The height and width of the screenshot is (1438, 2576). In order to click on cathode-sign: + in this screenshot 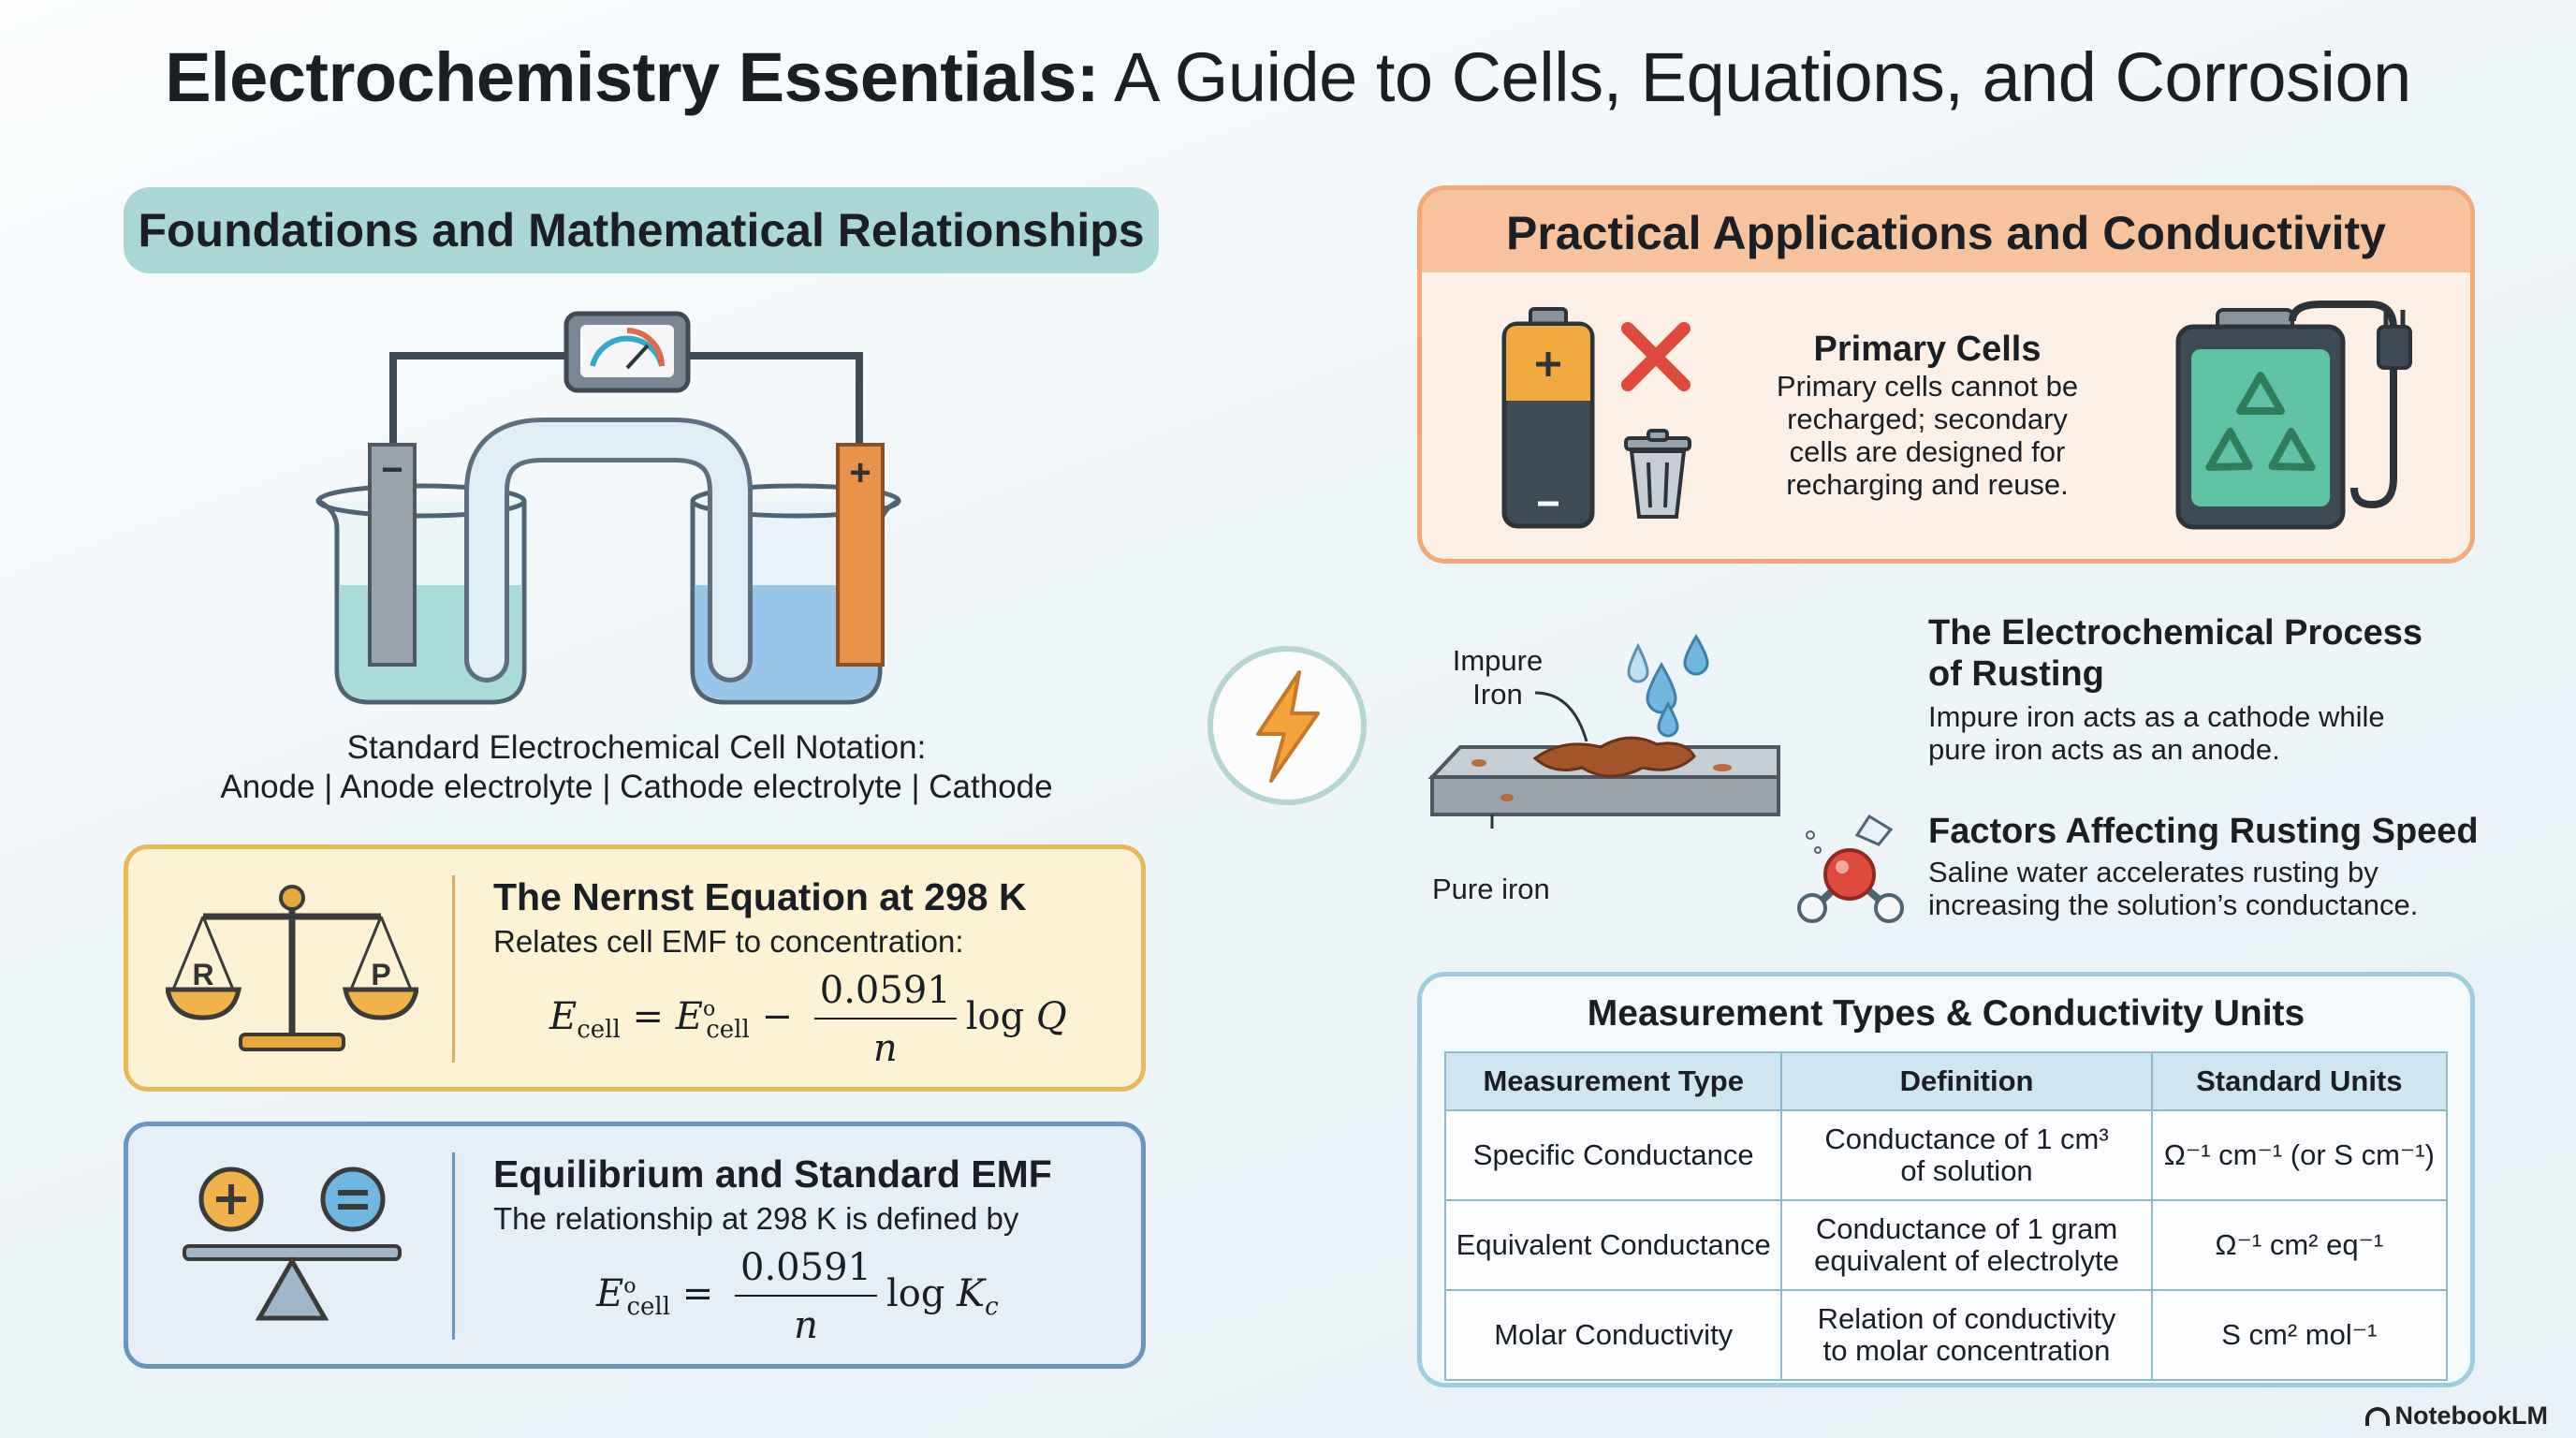, I will do `click(860, 472)`.